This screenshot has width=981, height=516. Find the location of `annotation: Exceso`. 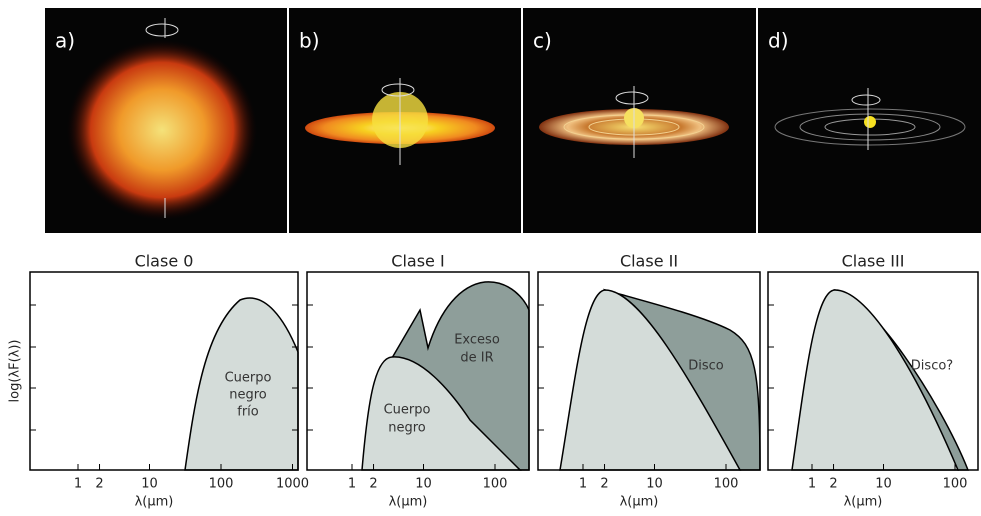

annotation: Exceso is located at coordinates (477, 340).